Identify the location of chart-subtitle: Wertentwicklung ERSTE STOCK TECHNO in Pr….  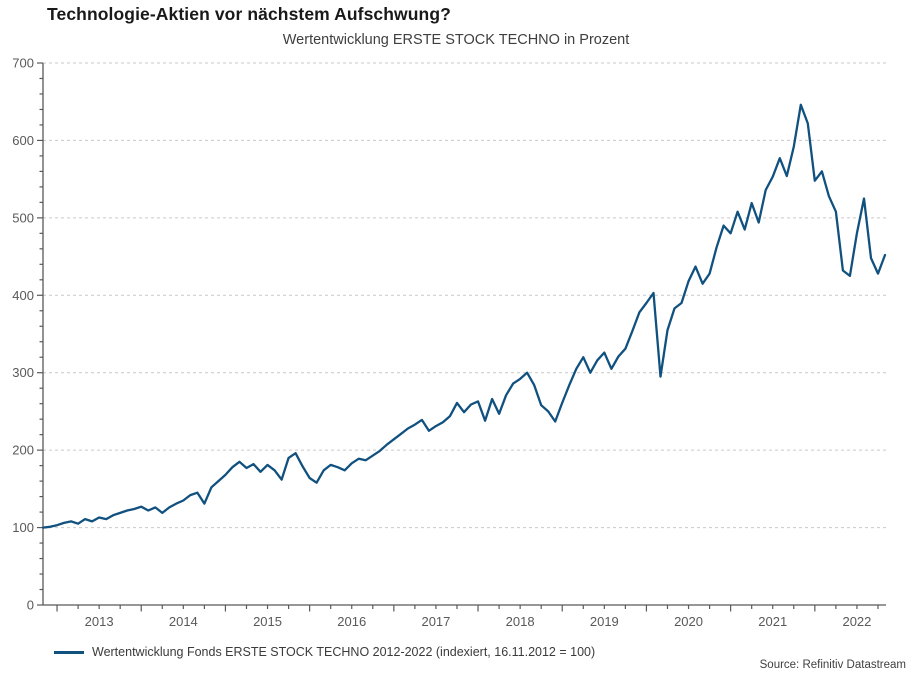
(456, 40).